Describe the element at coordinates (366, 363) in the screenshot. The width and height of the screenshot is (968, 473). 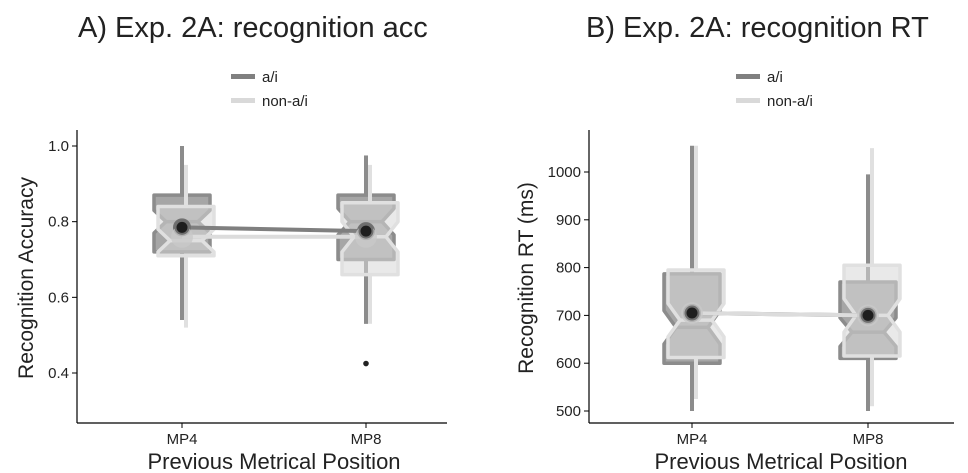
I see `outlier-point` at that location.